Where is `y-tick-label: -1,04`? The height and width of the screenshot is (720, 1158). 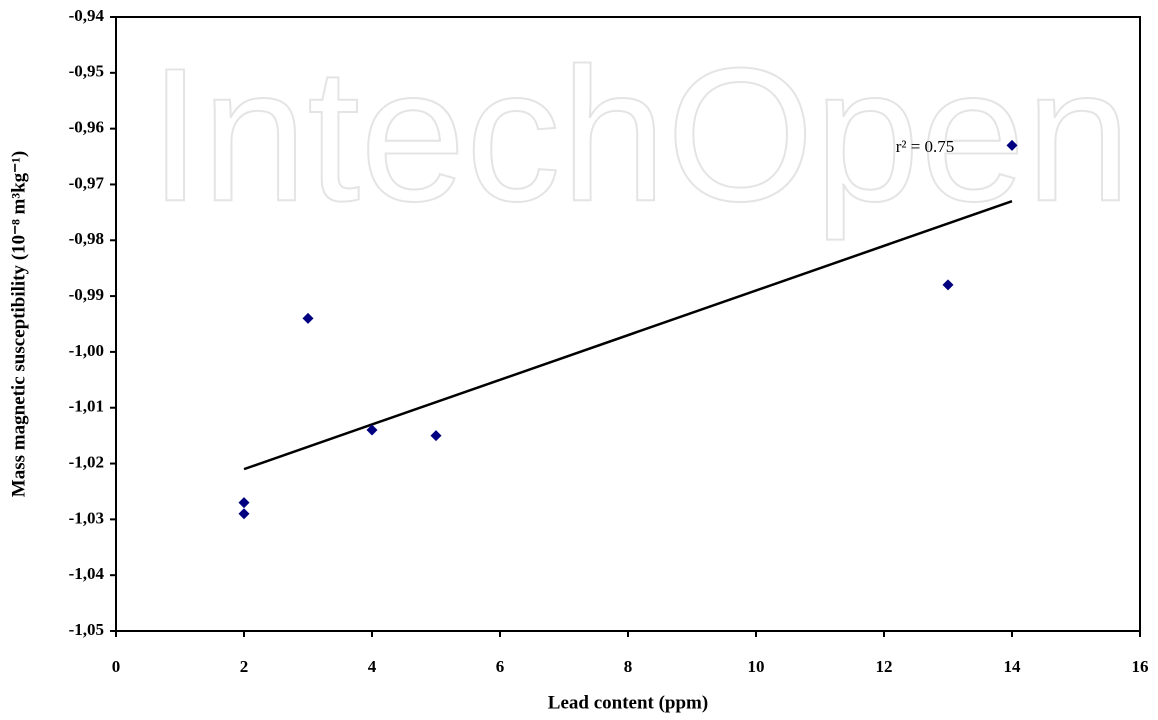
y-tick-label: -1,04 is located at coordinates (87, 573).